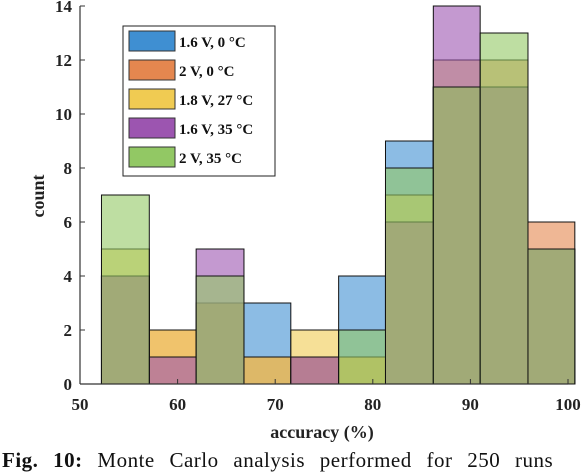 The image size is (582, 473). What do you see at coordinates (177, 404) in the screenshot?
I see `x-tick-label: 60` at bounding box center [177, 404].